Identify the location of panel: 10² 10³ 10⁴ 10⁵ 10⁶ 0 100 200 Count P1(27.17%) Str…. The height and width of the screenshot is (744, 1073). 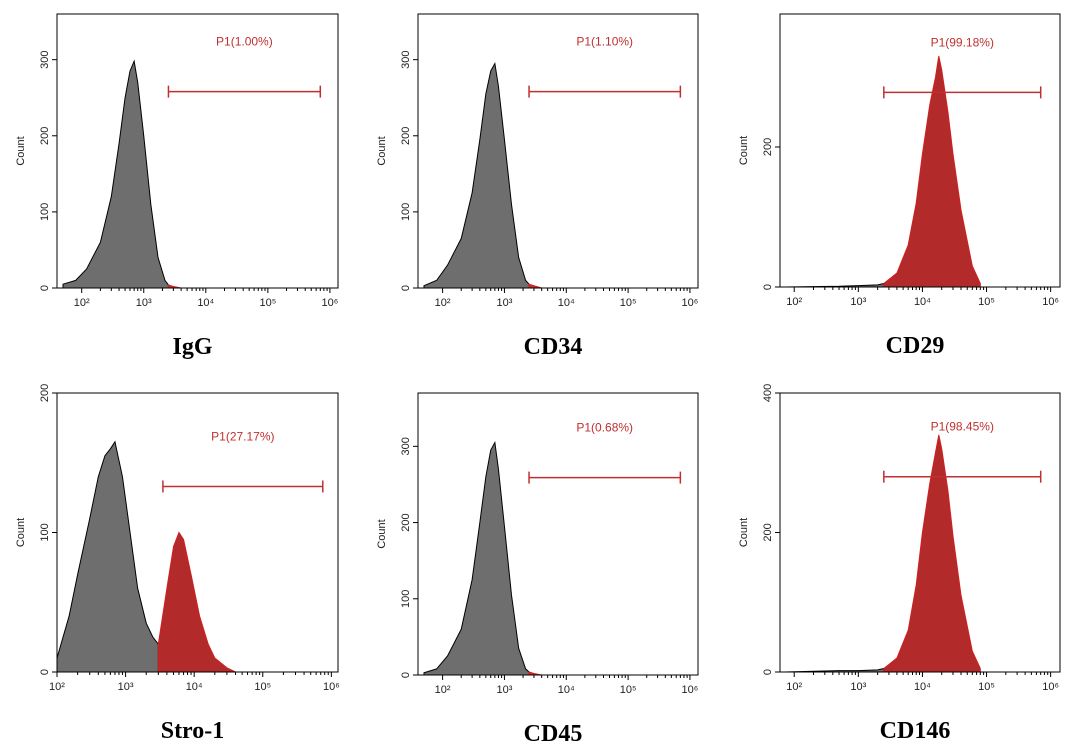
(177, 564).